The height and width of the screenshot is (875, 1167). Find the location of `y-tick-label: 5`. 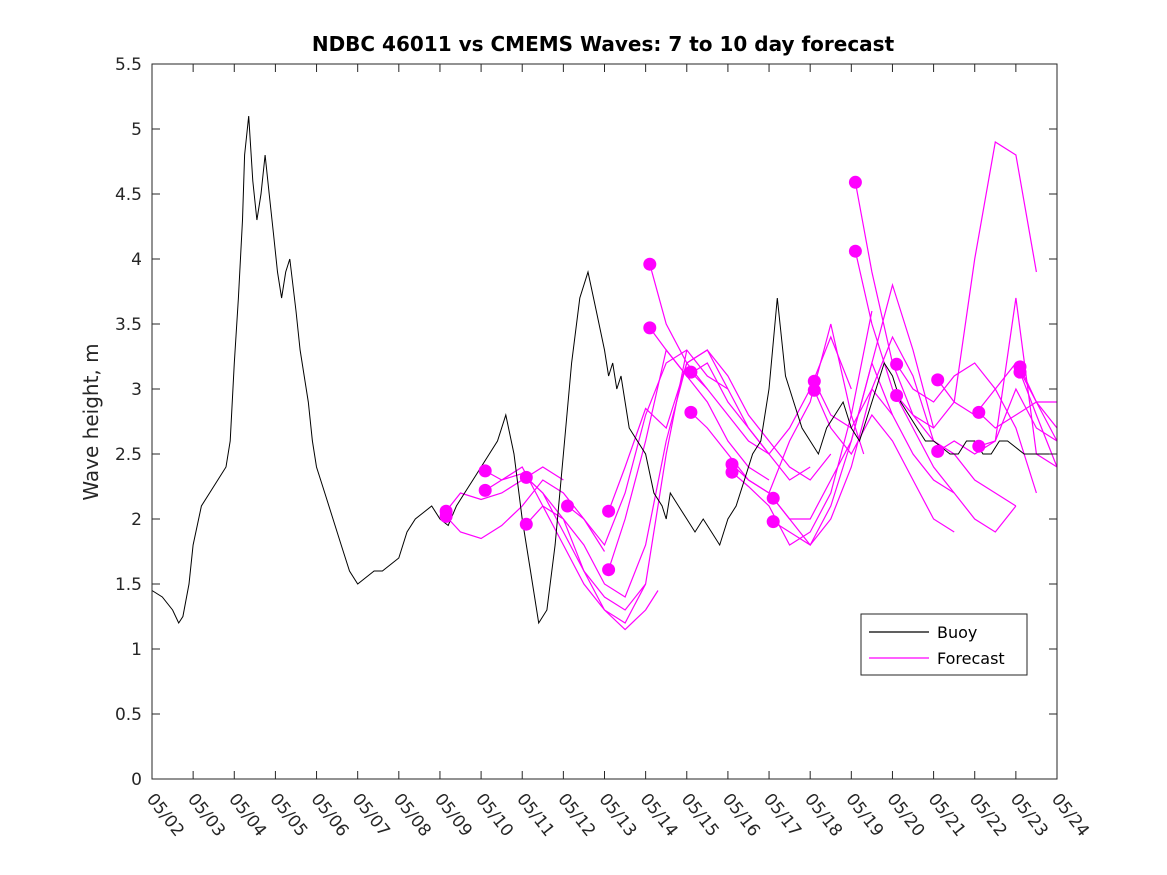

y-tick-label: 5 is located at coordinates (136, 130).